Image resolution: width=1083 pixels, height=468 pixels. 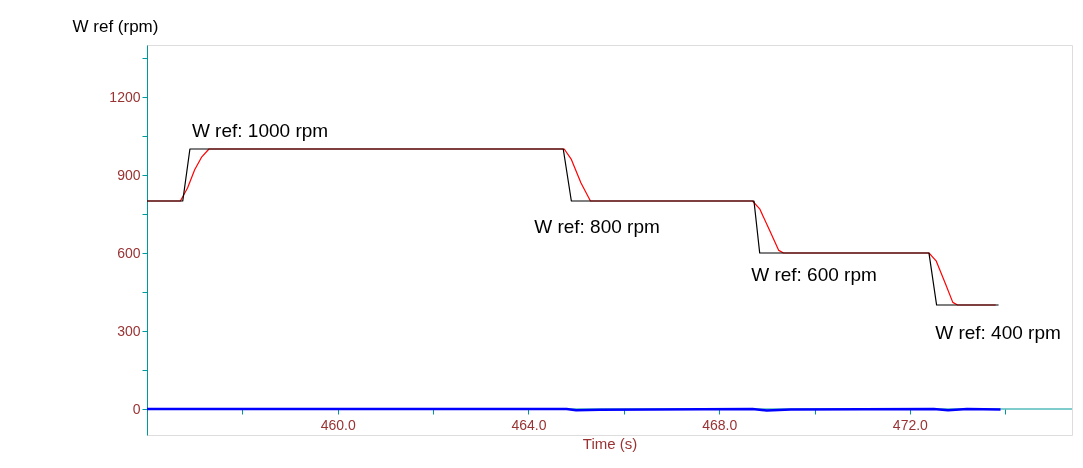 I want to click on y-tick-label: 1200, so click(x=125, y=96).